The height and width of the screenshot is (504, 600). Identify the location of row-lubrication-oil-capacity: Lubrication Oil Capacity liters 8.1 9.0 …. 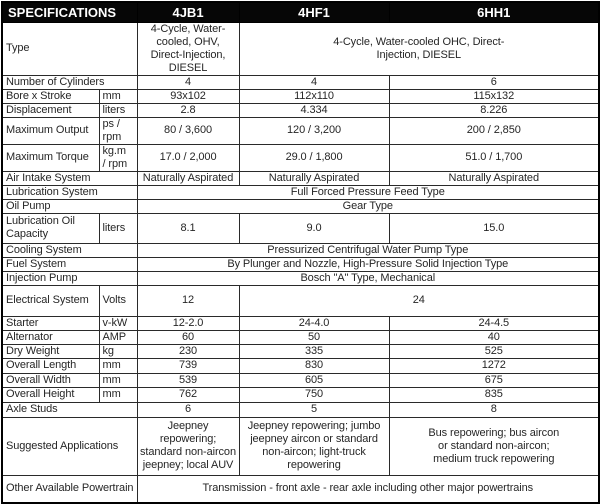
(300, 228).